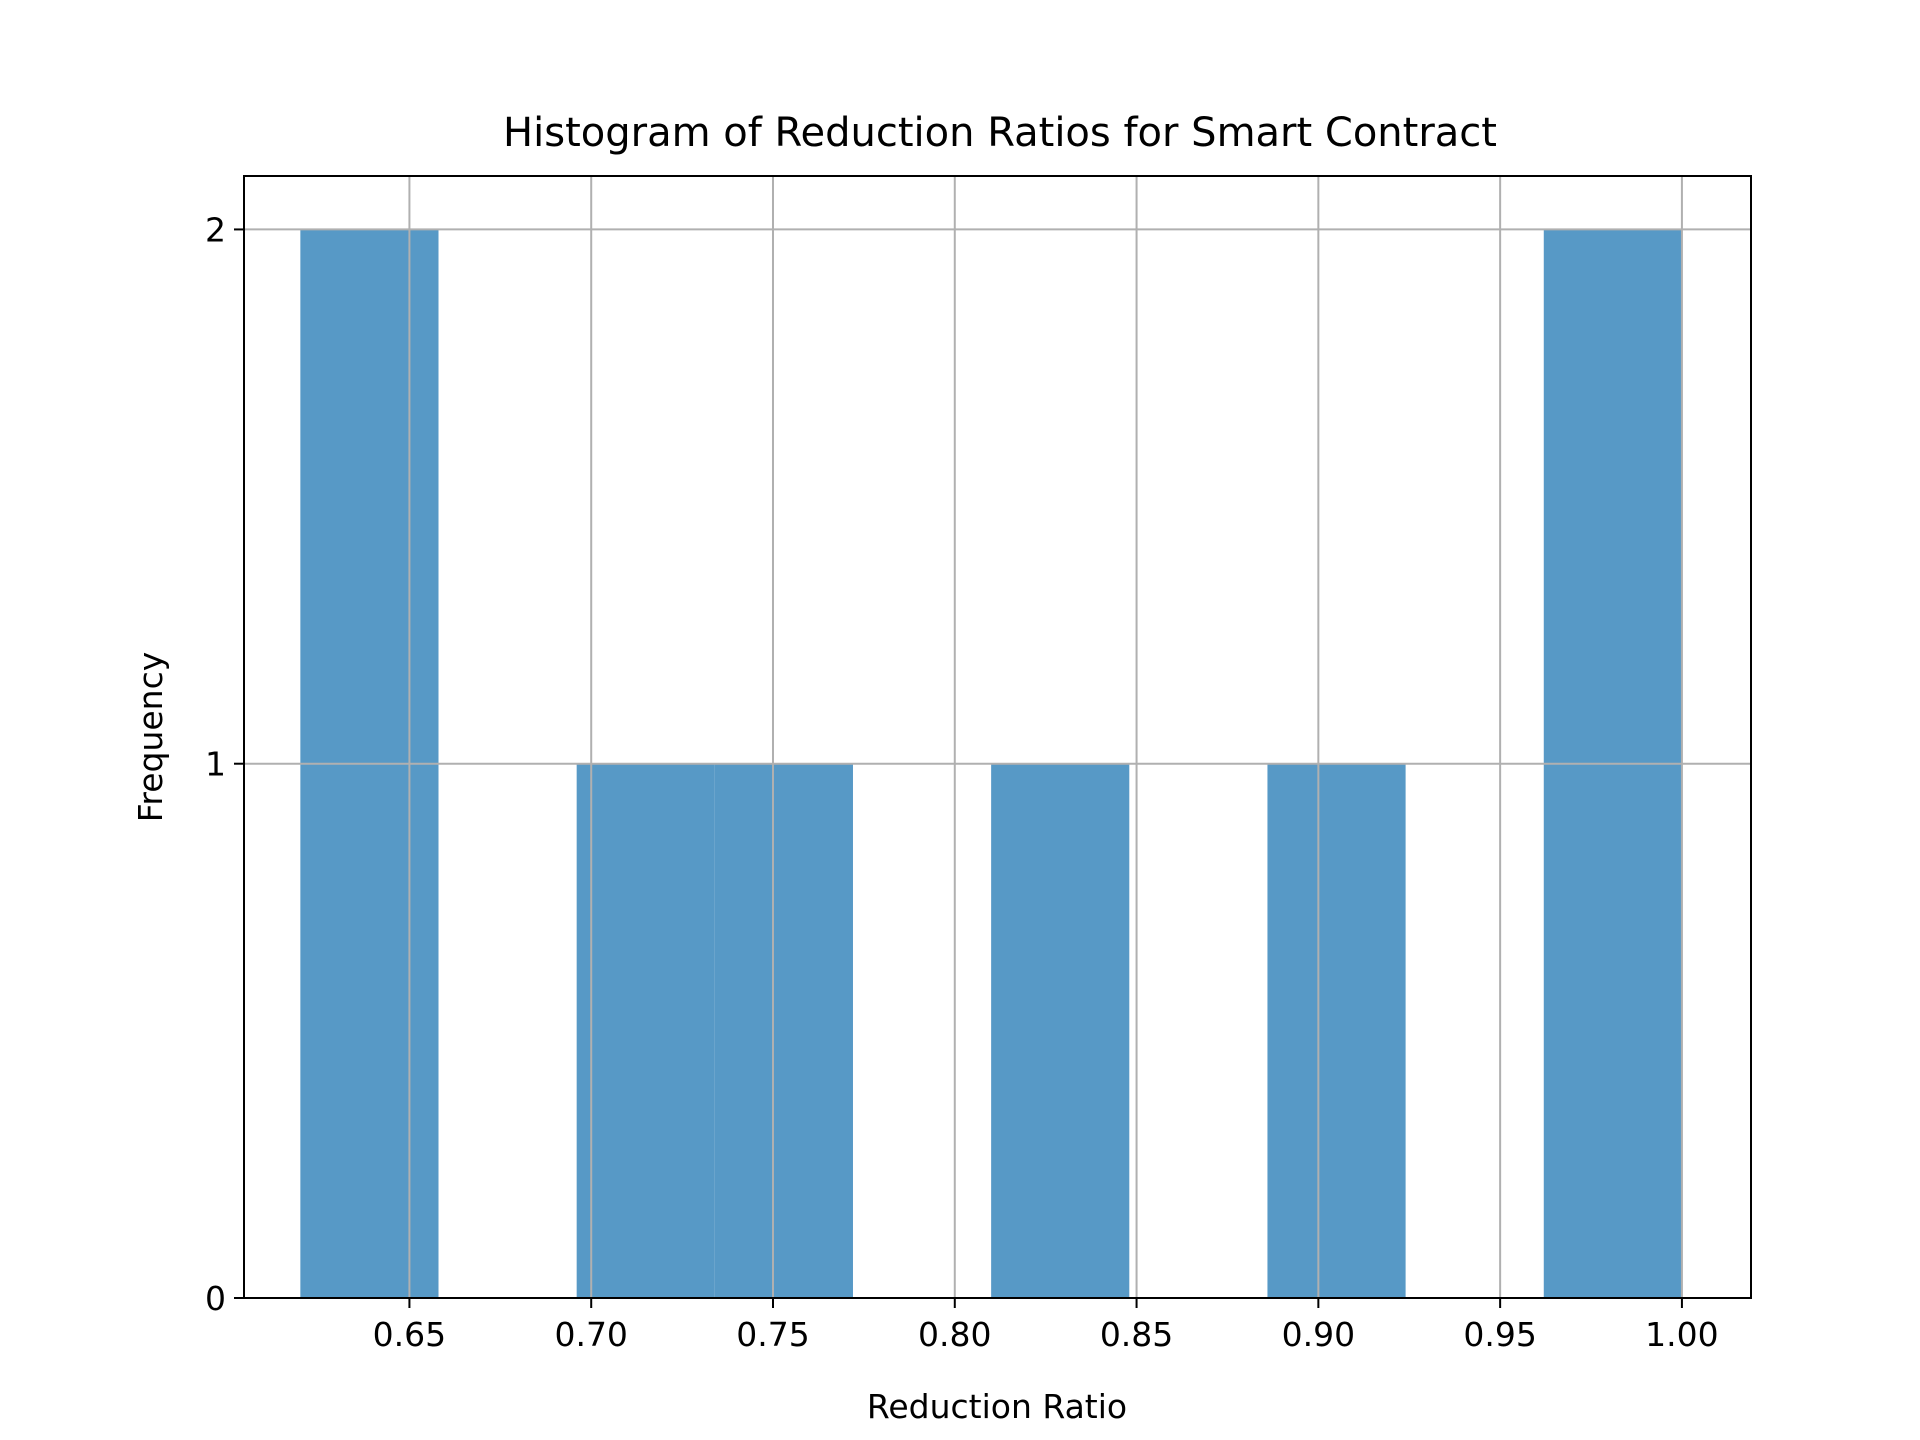 The width and height of the screenshot is (1920, 1440). I want to click on y-tick-label-1: 1, so click(215, 764).